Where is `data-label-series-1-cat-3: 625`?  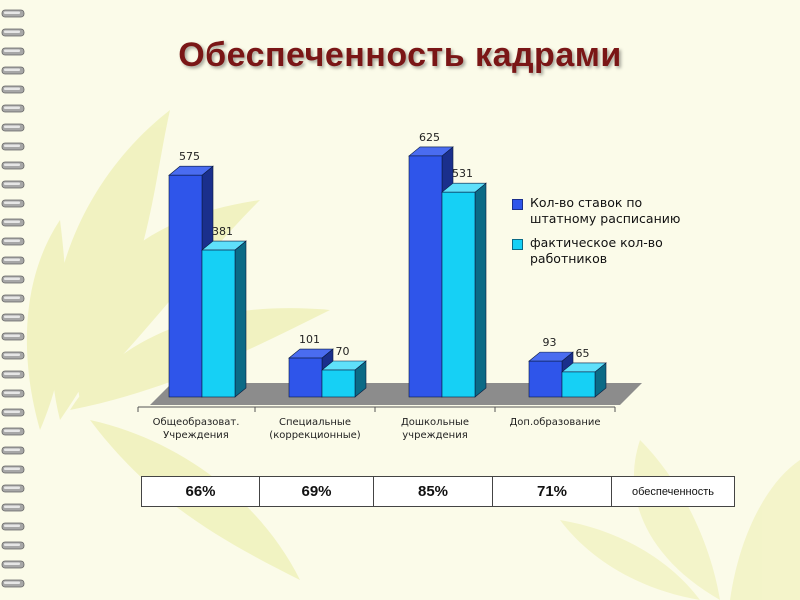 data-label-series-1-cat-3: 625 is located at coordinates (429, 137).